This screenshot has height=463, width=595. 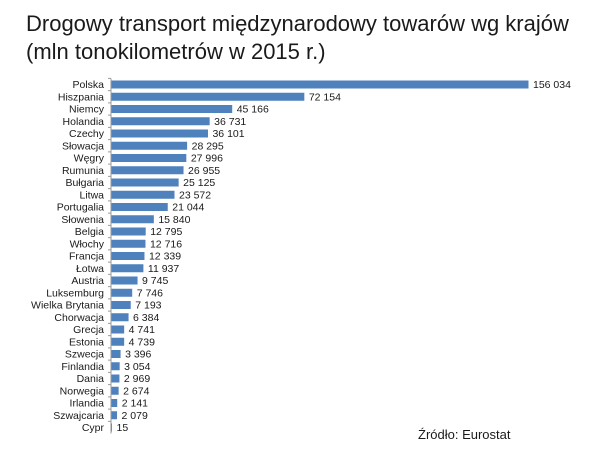 I want to click on bar-szwajcaria, so click(x=114, y=415).